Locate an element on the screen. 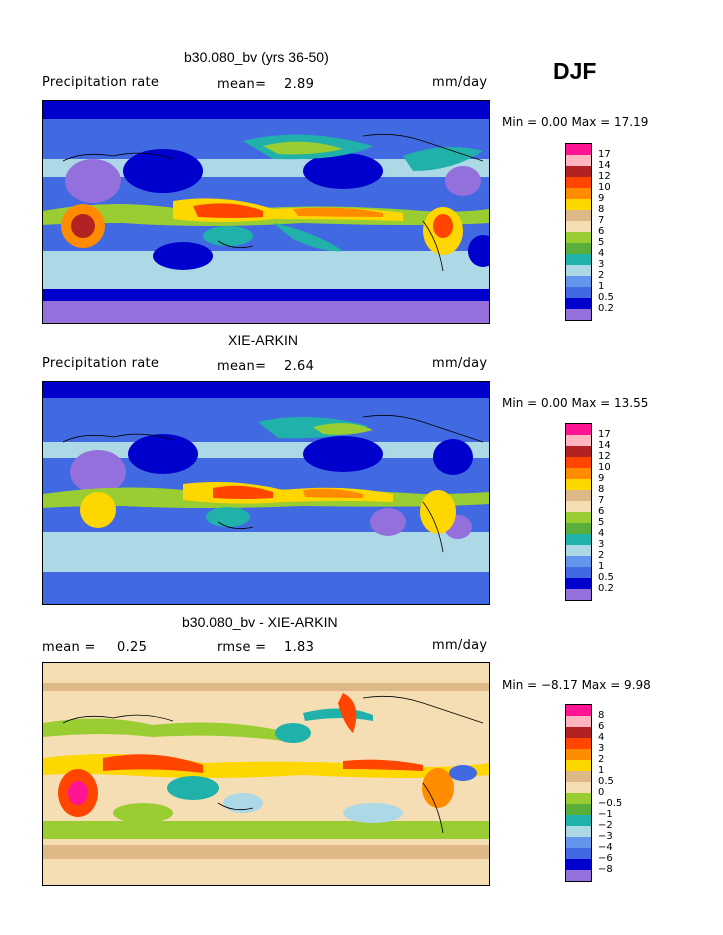 The height and width of the screenshot is (935, 723). panel1-colorbar is located at coordinates (578, 232).